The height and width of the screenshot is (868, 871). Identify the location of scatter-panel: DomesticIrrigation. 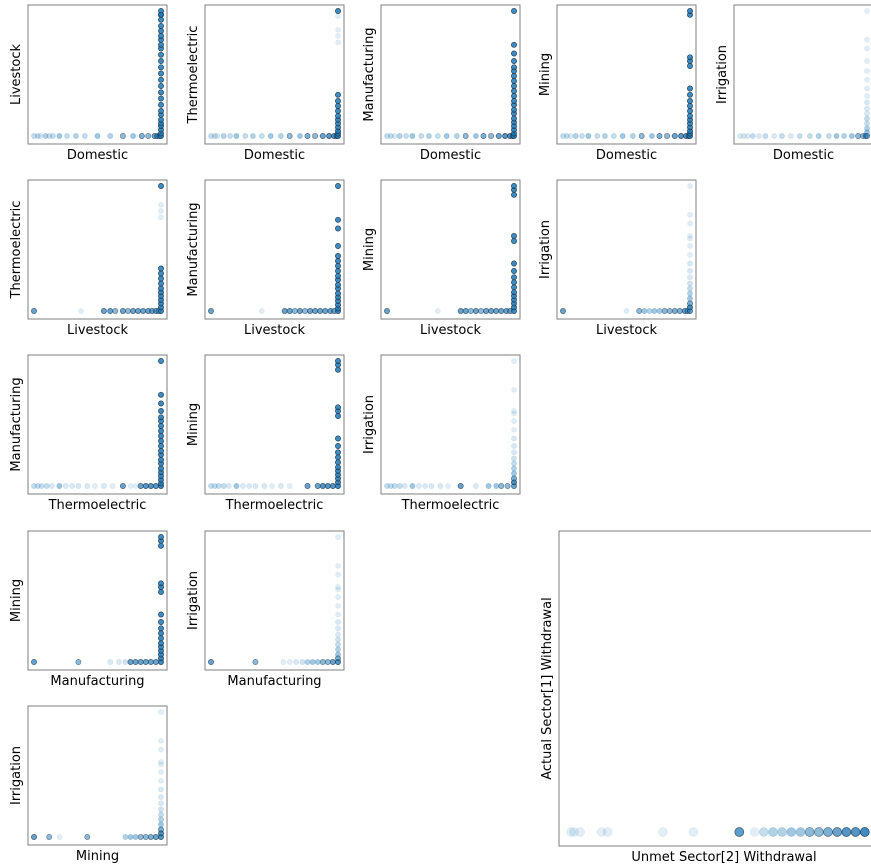
(793, 84).